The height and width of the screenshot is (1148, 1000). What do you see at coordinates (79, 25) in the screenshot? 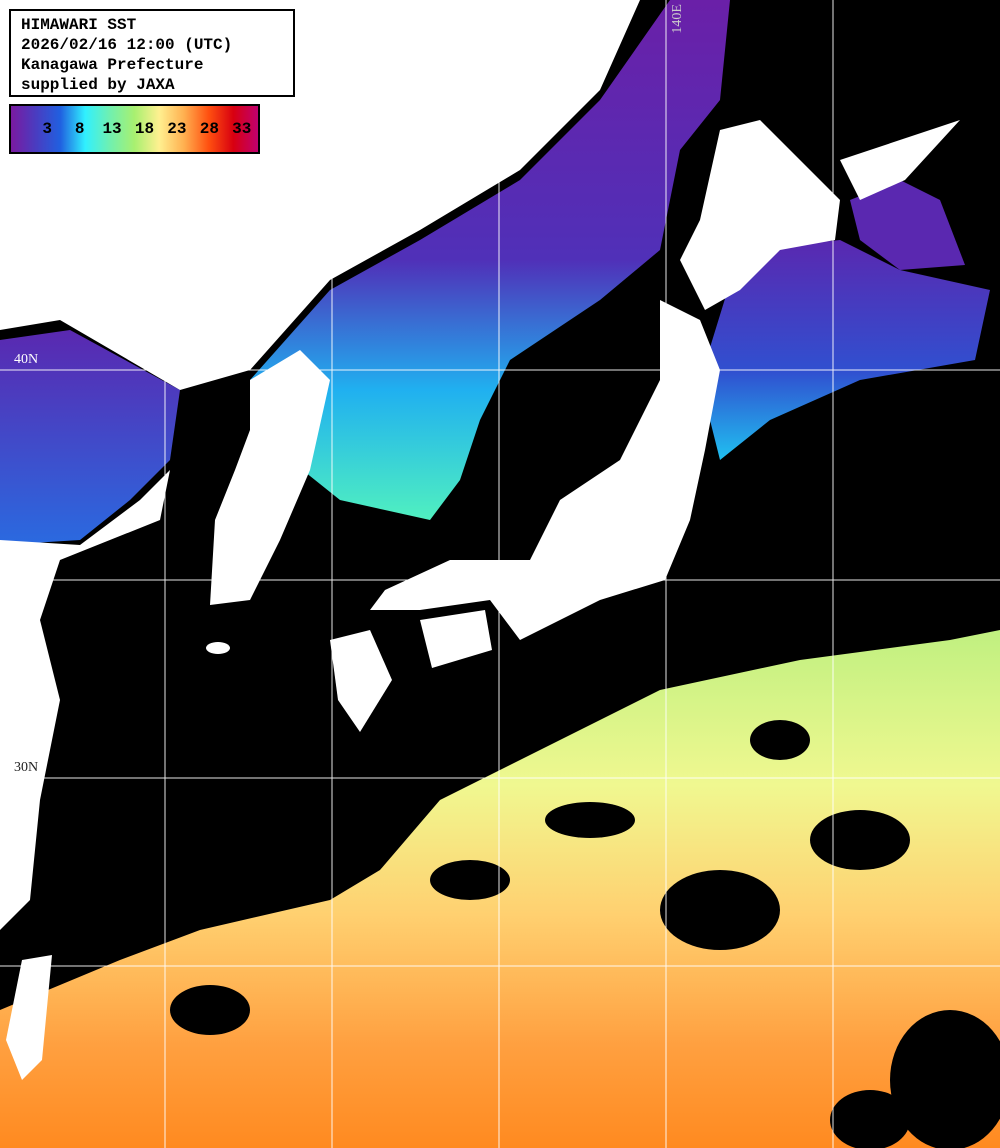
I see `title-product: HIMAWARI SST` at bounding box center [79, 25].